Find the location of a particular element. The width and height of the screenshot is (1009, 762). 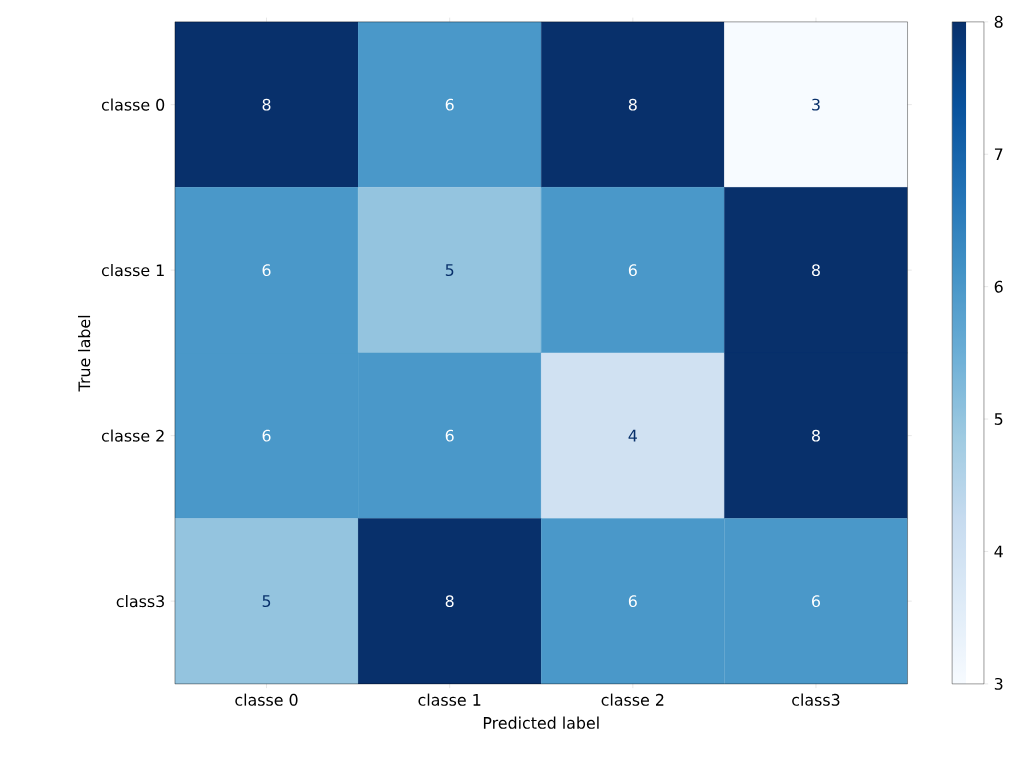

color-bar-label: 8 is located at coordinates (998, 21).